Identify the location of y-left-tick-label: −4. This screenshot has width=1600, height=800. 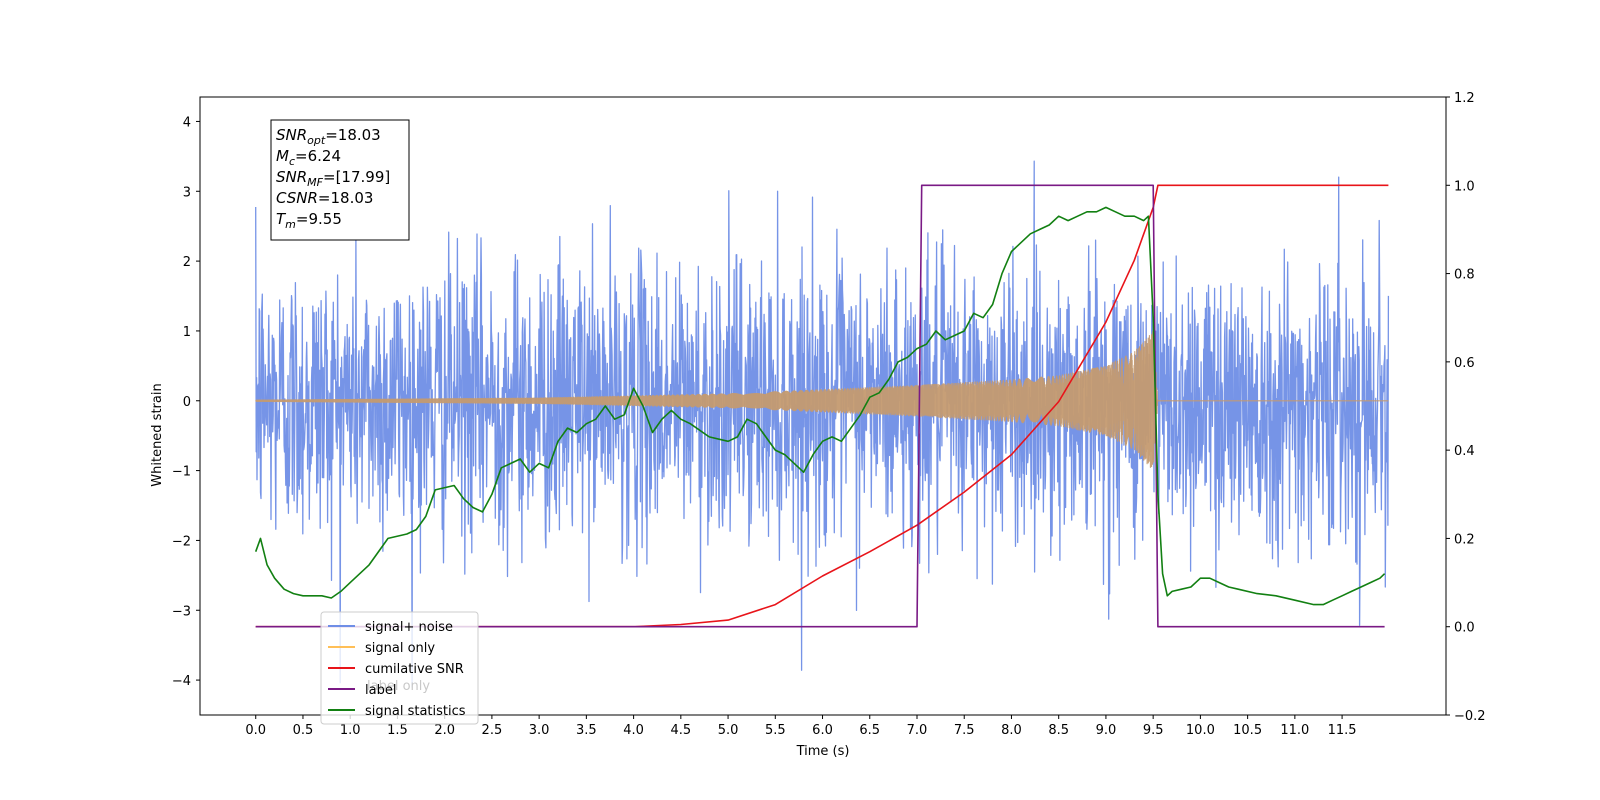
(181, 681).